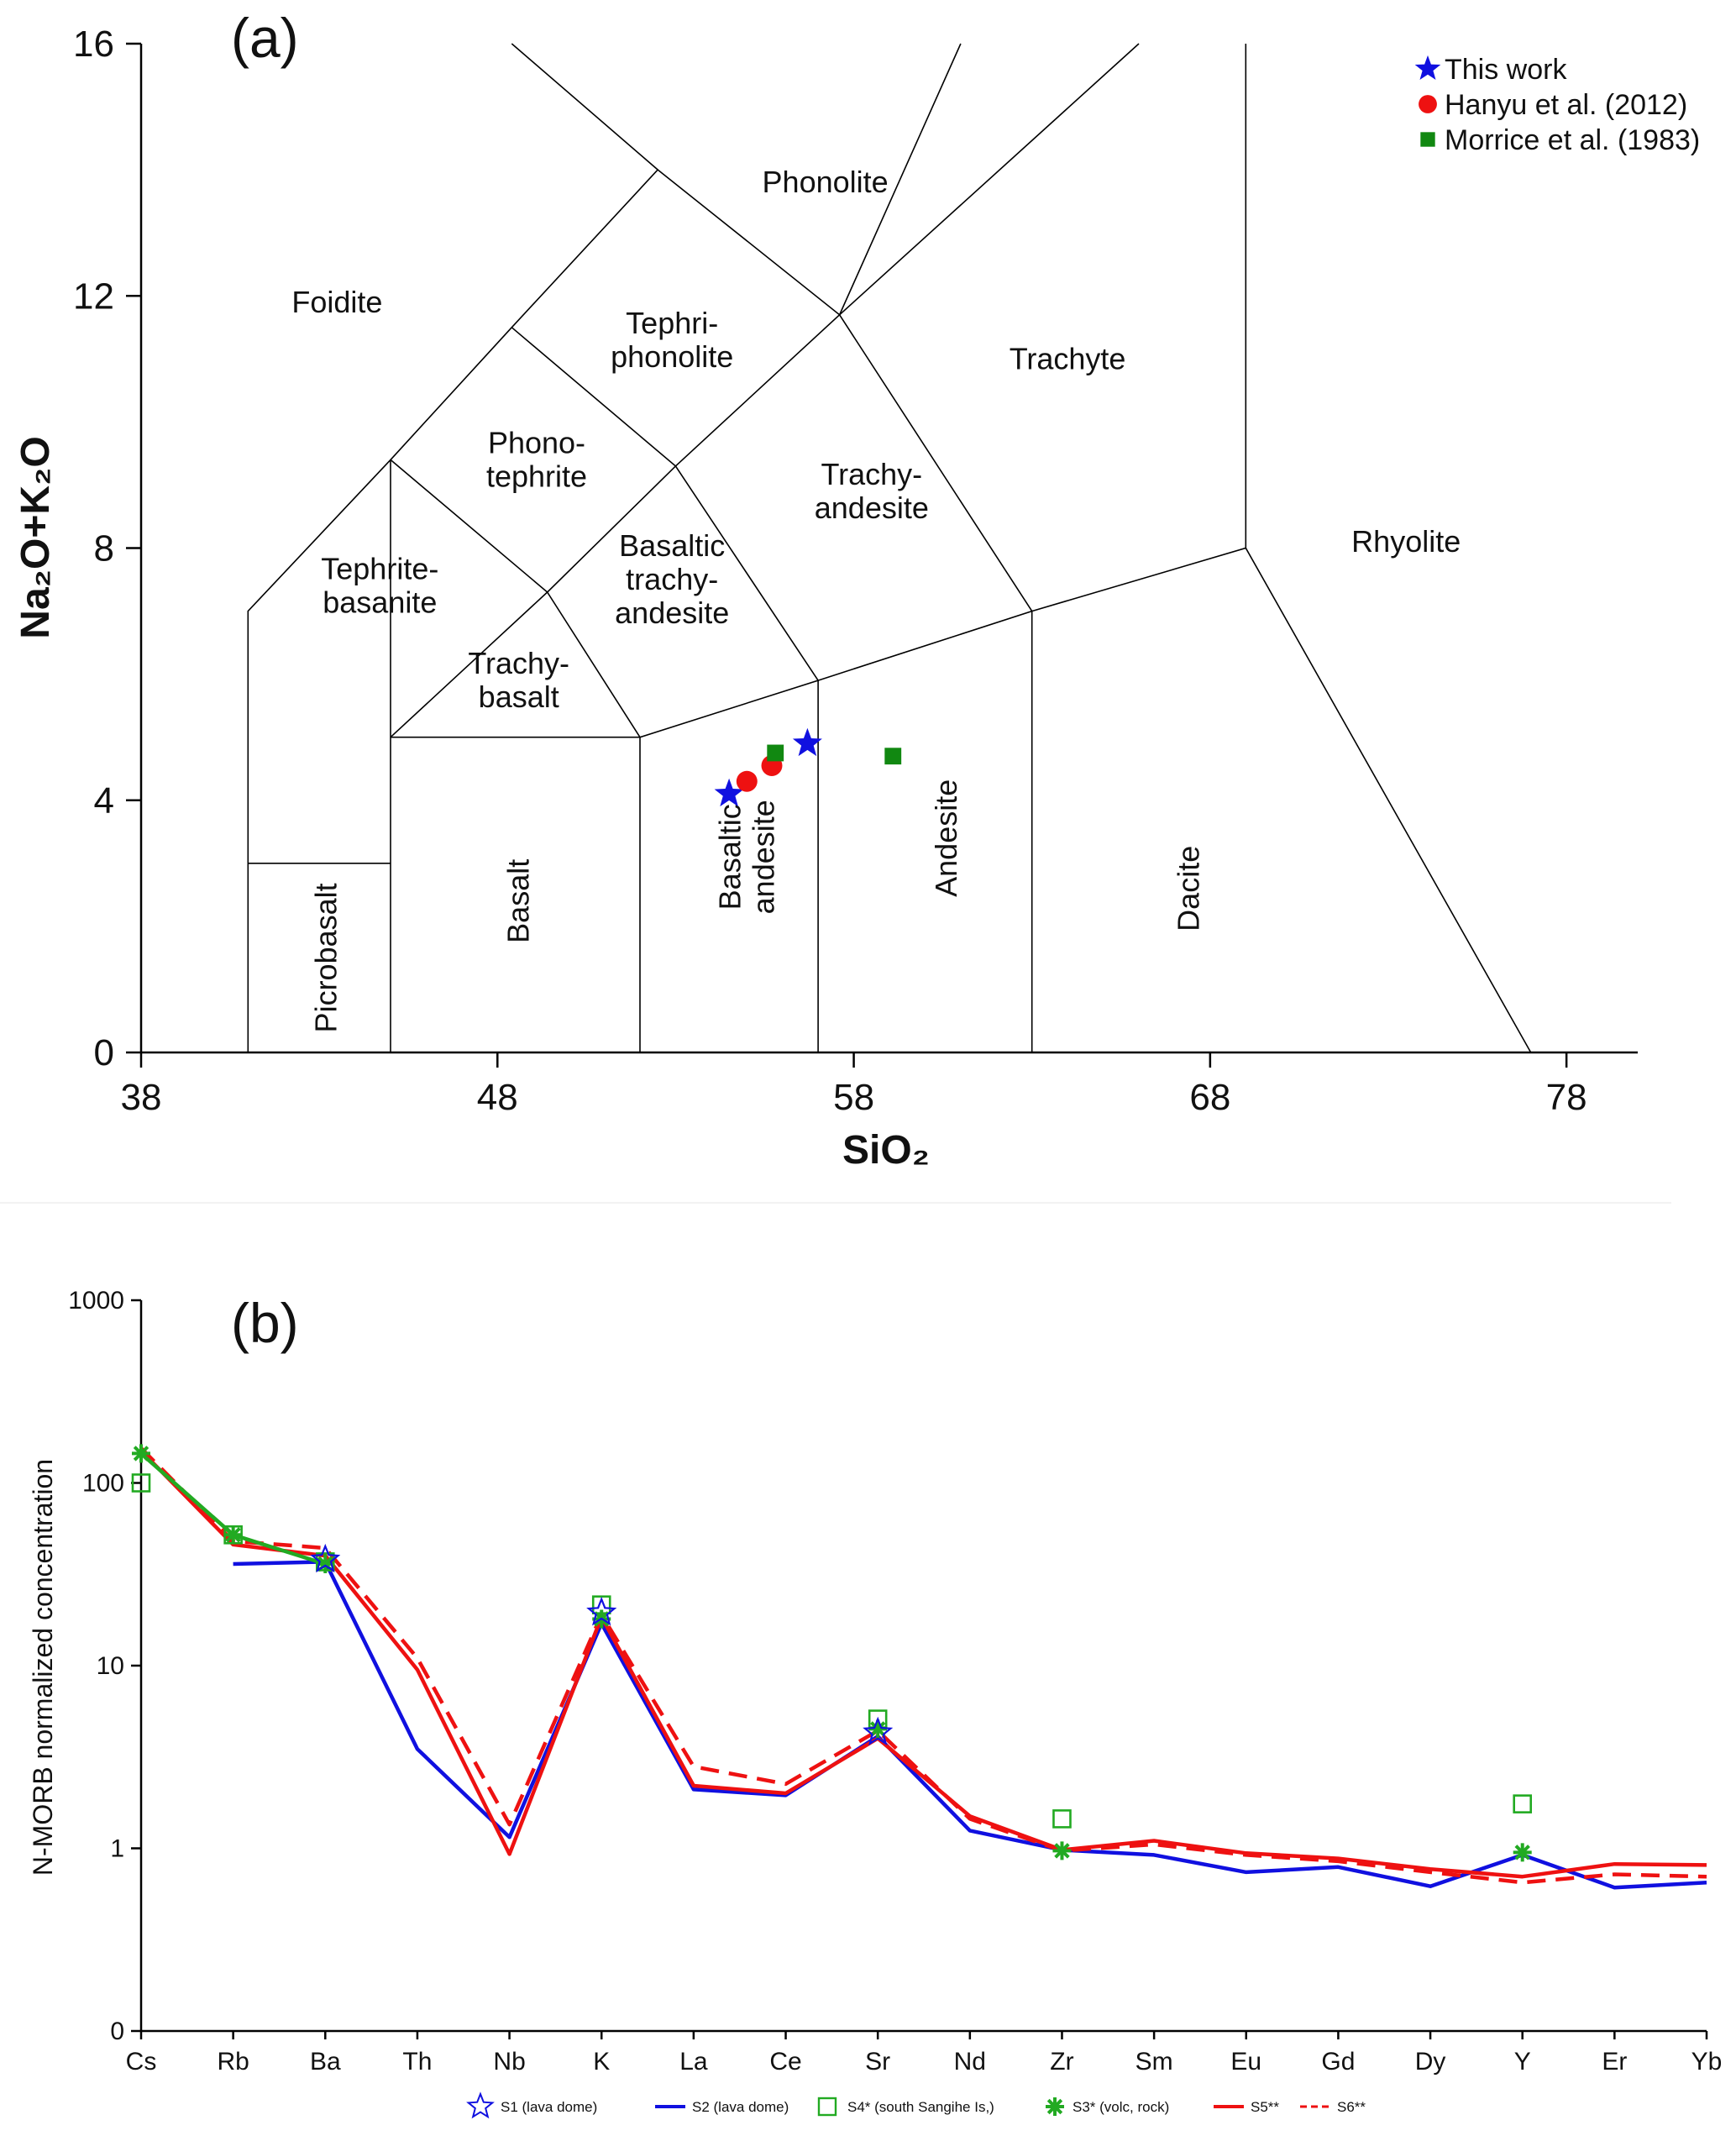 This screenshot has height=2136, width=1736. I want to click on panel-b-x-tick-label-Yb: Yb, so click(1707, 2062).